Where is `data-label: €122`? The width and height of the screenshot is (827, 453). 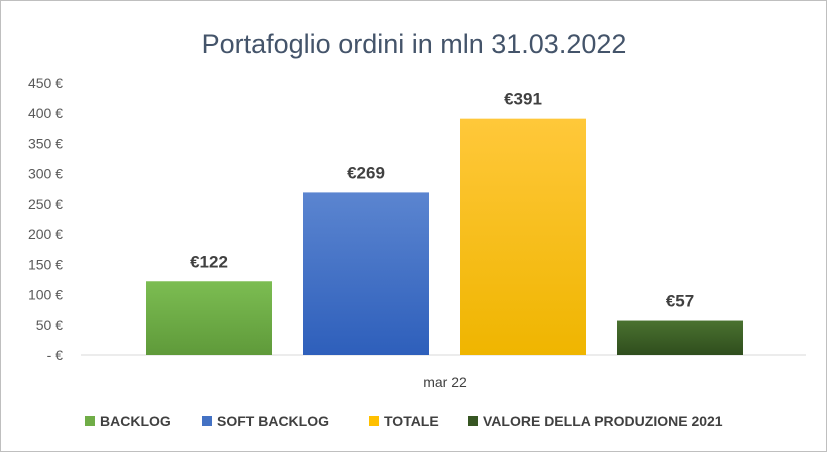
data-label: €122 is located at coordinates (209, 261).